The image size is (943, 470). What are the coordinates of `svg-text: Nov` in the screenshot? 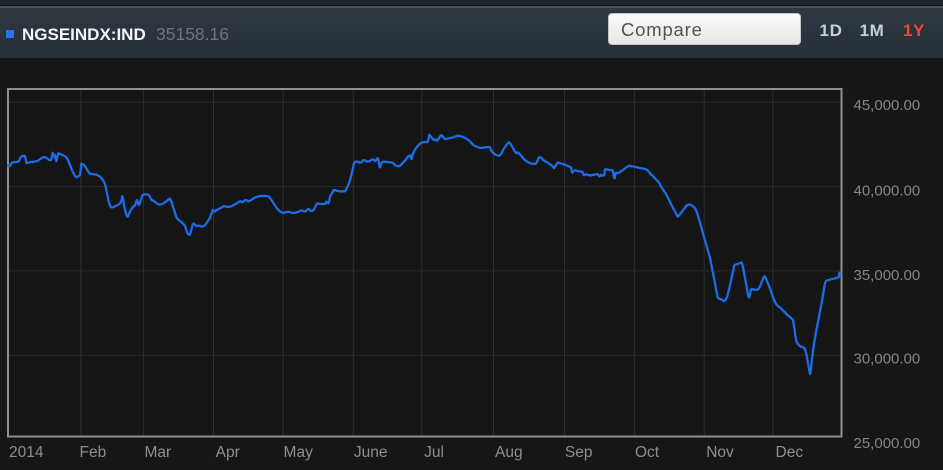 It's located at (720, 452).